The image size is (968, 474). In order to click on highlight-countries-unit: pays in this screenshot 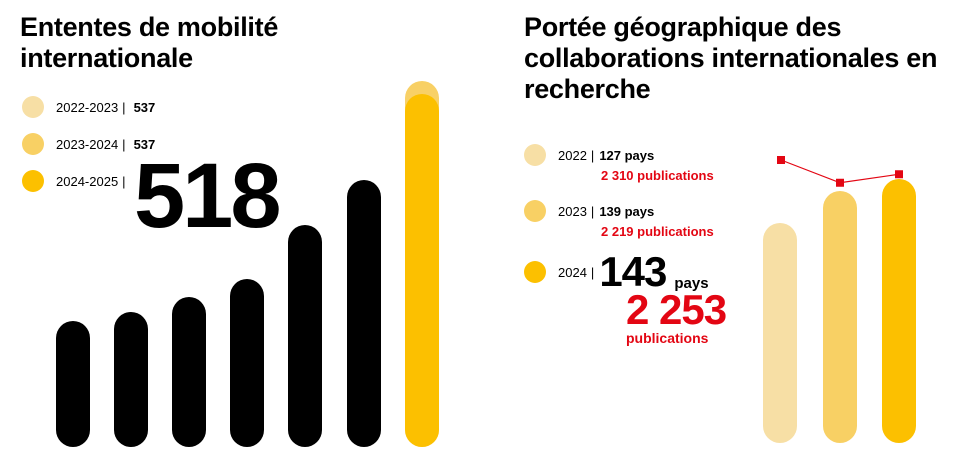, I will do `click(691, 283)`.